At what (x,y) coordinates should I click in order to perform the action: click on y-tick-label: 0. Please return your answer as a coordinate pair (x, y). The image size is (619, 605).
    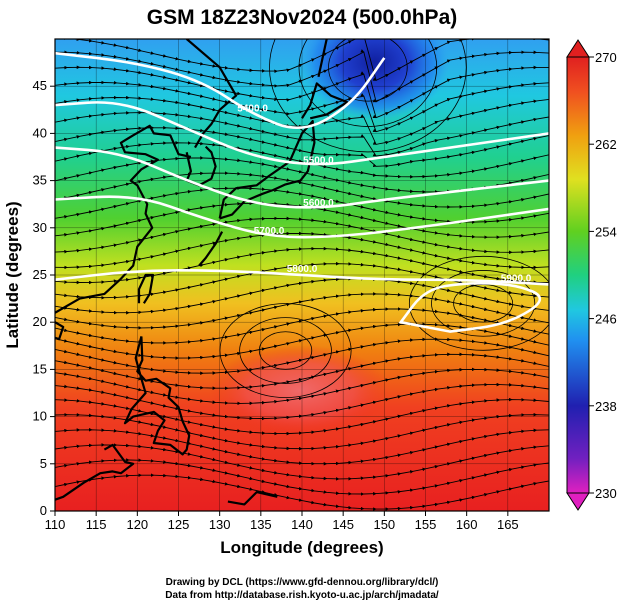
    Looking at the image, I should click on (43, 510).